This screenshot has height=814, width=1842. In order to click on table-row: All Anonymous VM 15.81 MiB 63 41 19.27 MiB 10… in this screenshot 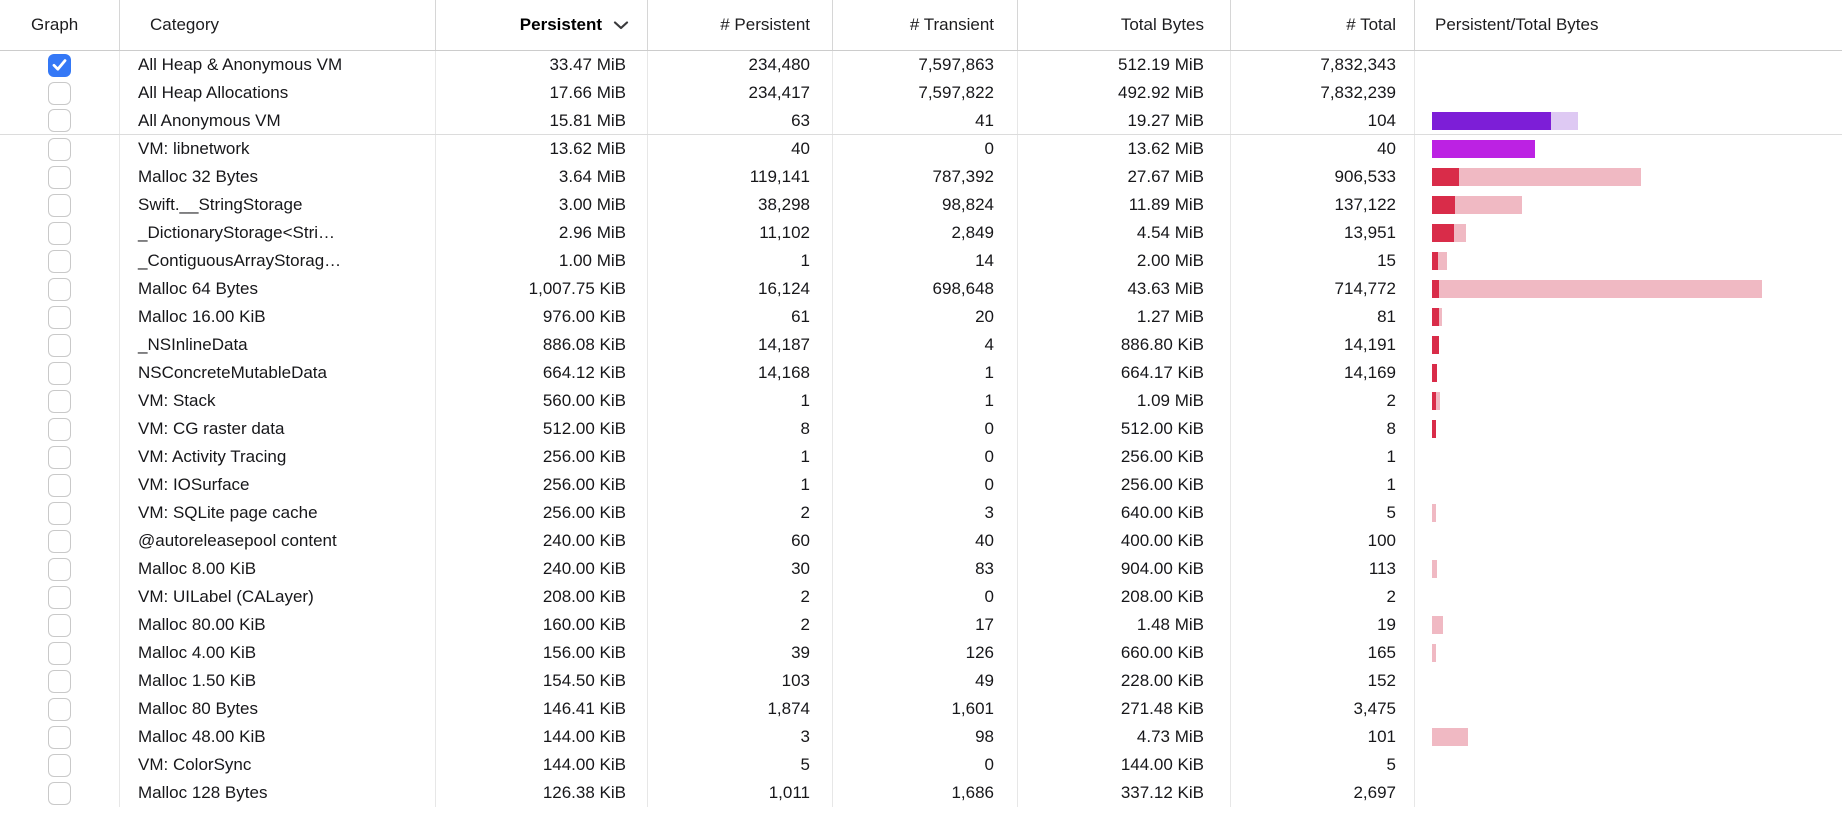, I will do `click(921, 121)`.